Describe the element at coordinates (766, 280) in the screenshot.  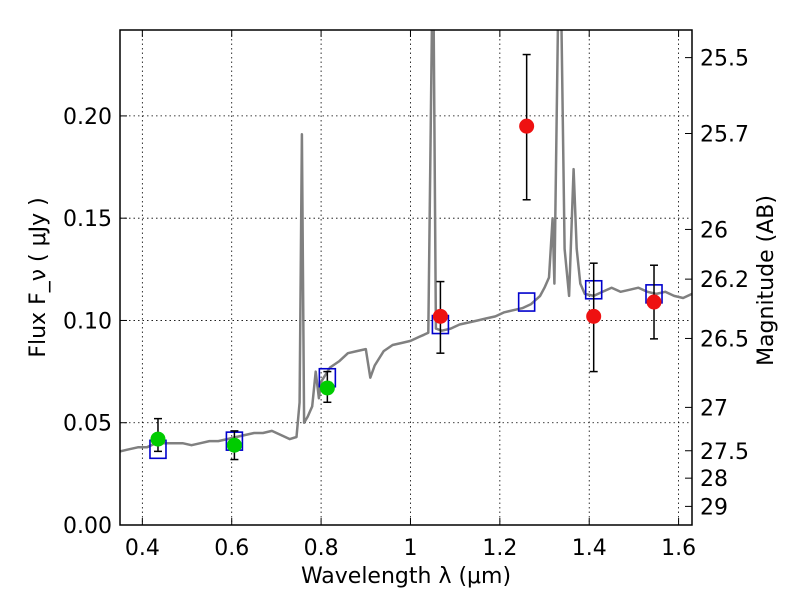
I see `y2-axis-label: Magnitude (AB)` at that location.